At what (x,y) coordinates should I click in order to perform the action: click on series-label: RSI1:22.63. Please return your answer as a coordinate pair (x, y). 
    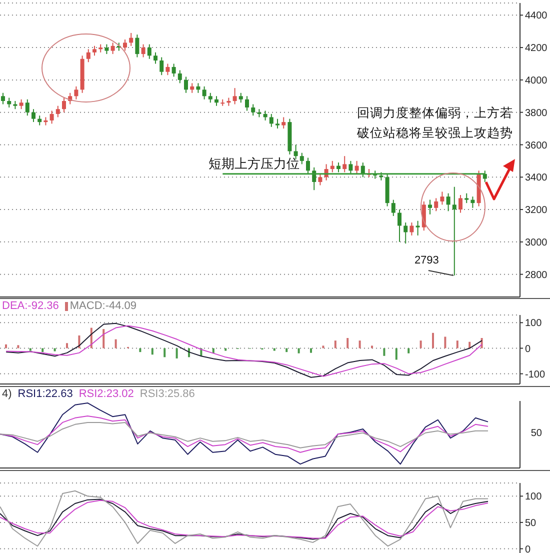
    Looking at the image, I should click on (45, 394).